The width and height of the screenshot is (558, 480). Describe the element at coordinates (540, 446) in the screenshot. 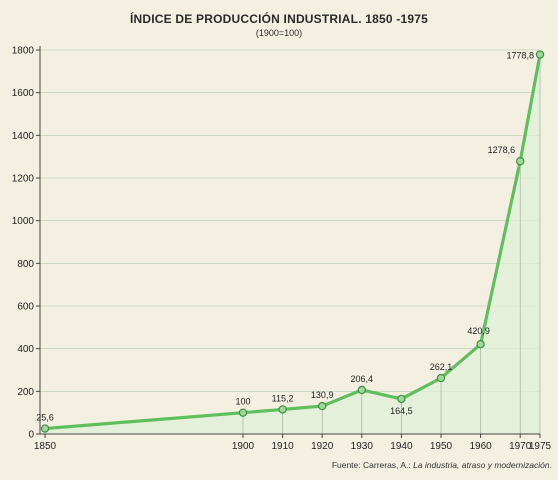

I see `x-tick-label: 1975` at that location.